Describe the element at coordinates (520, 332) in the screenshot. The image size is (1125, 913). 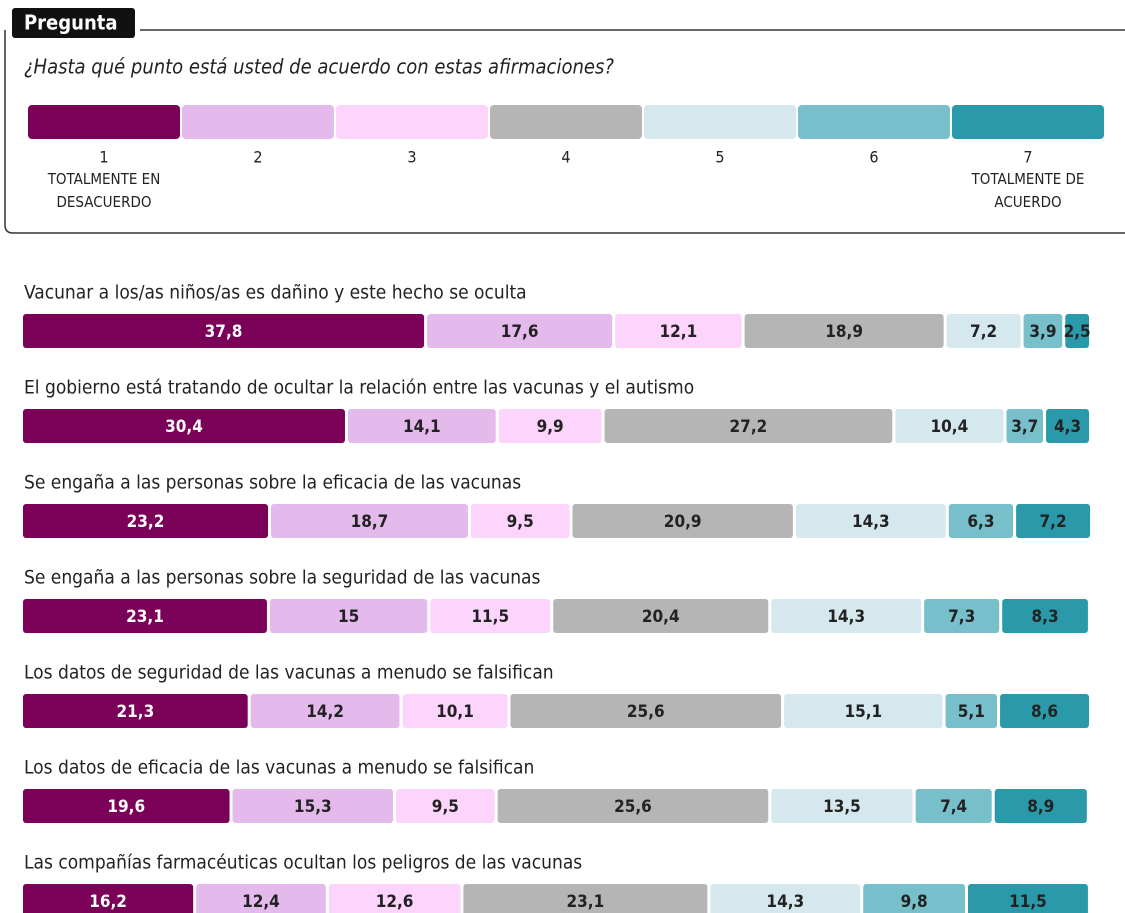
I see `value-label: 17,6` at that location.